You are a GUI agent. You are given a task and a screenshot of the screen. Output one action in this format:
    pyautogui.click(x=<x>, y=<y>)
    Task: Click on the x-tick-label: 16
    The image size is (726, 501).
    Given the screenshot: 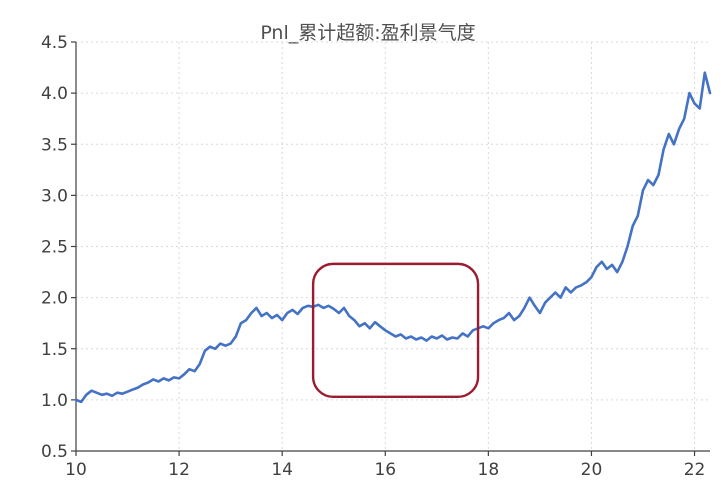 What is the action you would take?
    pyautogui.click(x=385, y=470)
    